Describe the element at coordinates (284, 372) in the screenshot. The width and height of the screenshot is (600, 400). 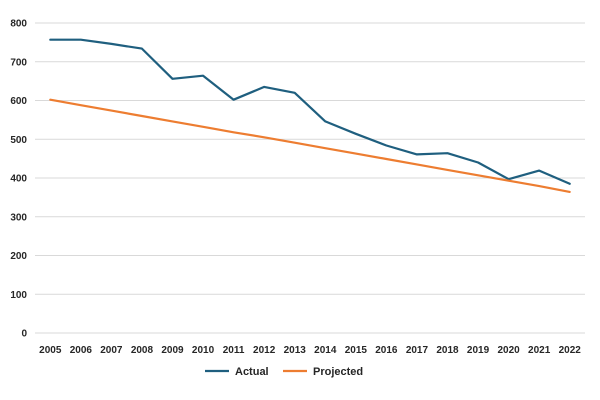
I see `legend: Actual Projected` at that location.